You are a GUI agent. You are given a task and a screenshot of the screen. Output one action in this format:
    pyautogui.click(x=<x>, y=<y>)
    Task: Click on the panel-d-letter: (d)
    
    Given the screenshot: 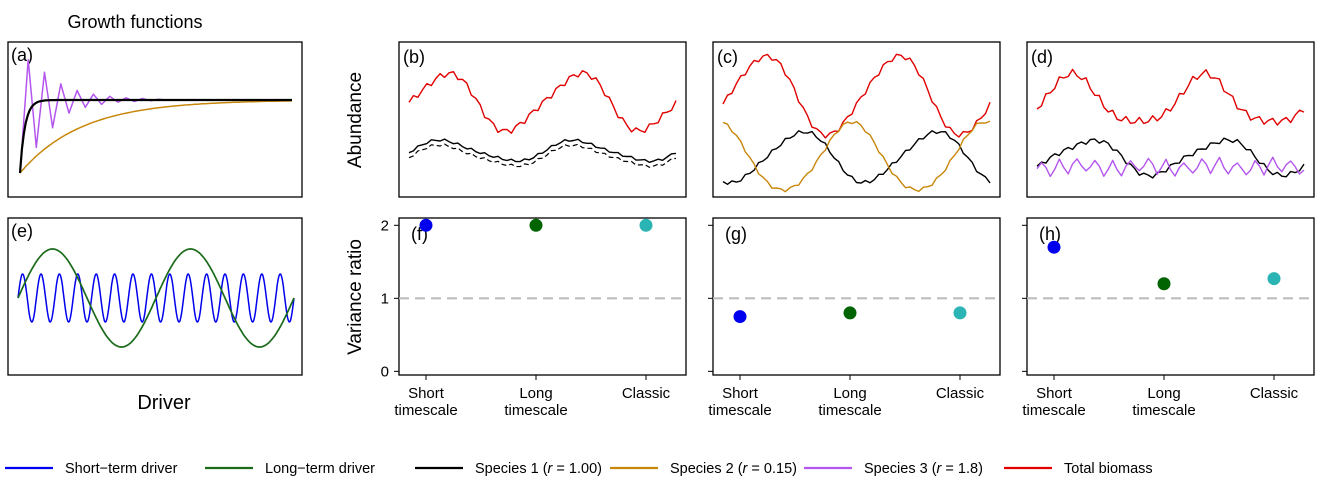 What is the action you would take?
    pyautogui.click(x=1042, y=57)
    